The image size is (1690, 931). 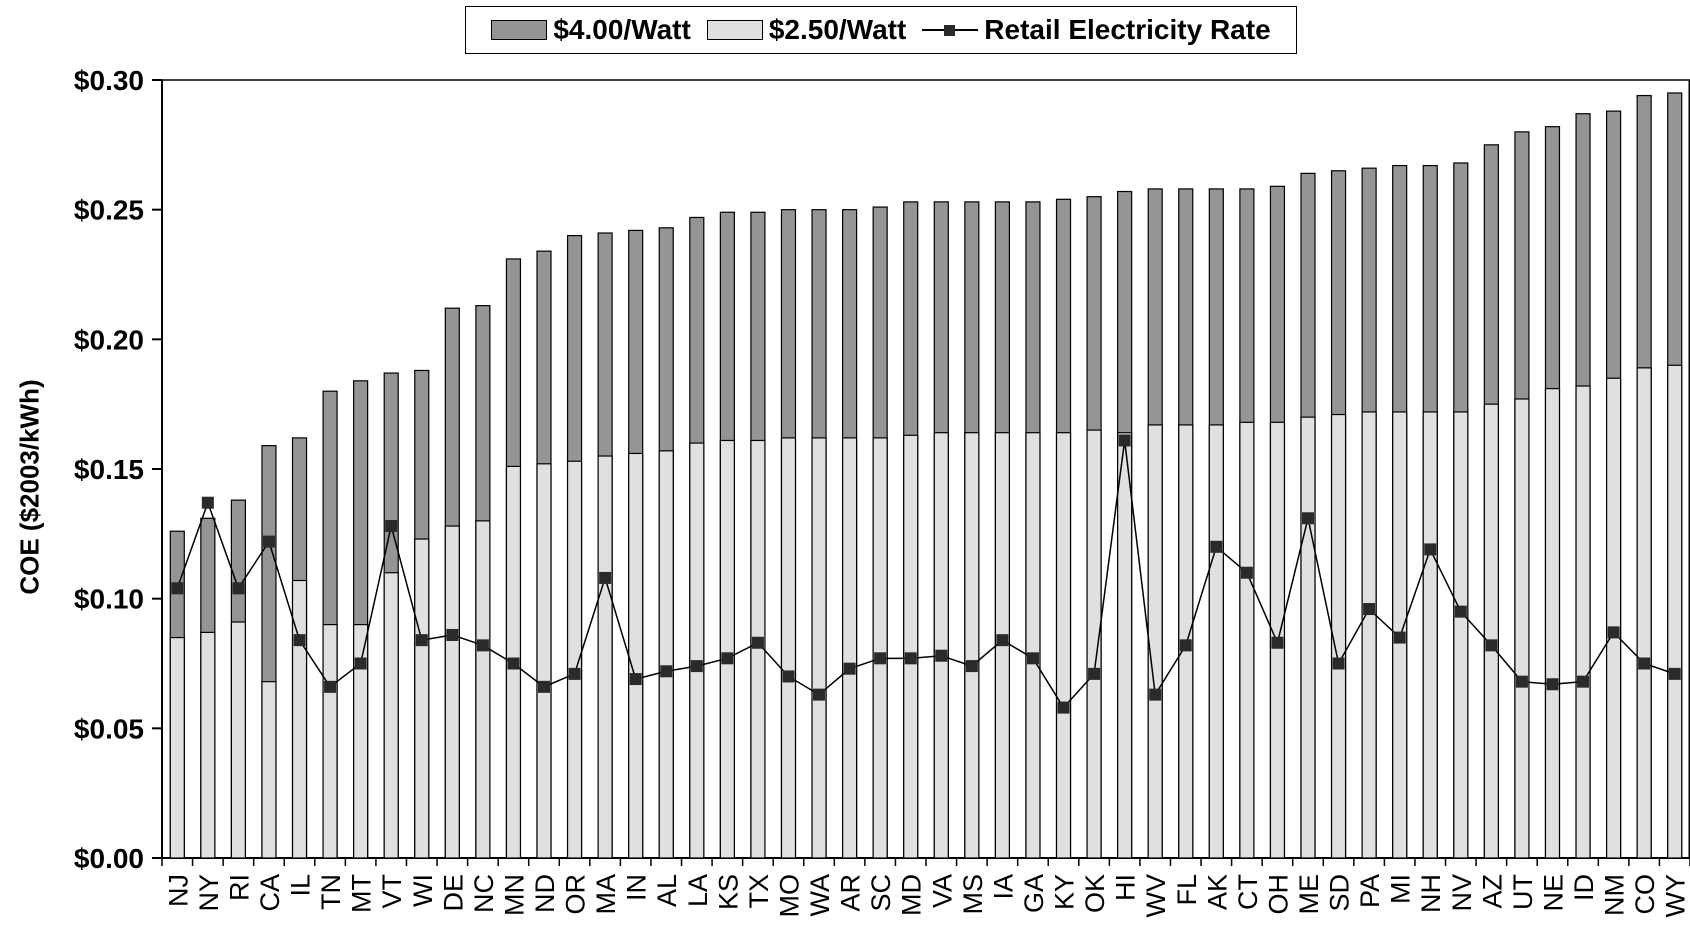 I want to click on x-tick-label: VT, so click(x=392, y=891).